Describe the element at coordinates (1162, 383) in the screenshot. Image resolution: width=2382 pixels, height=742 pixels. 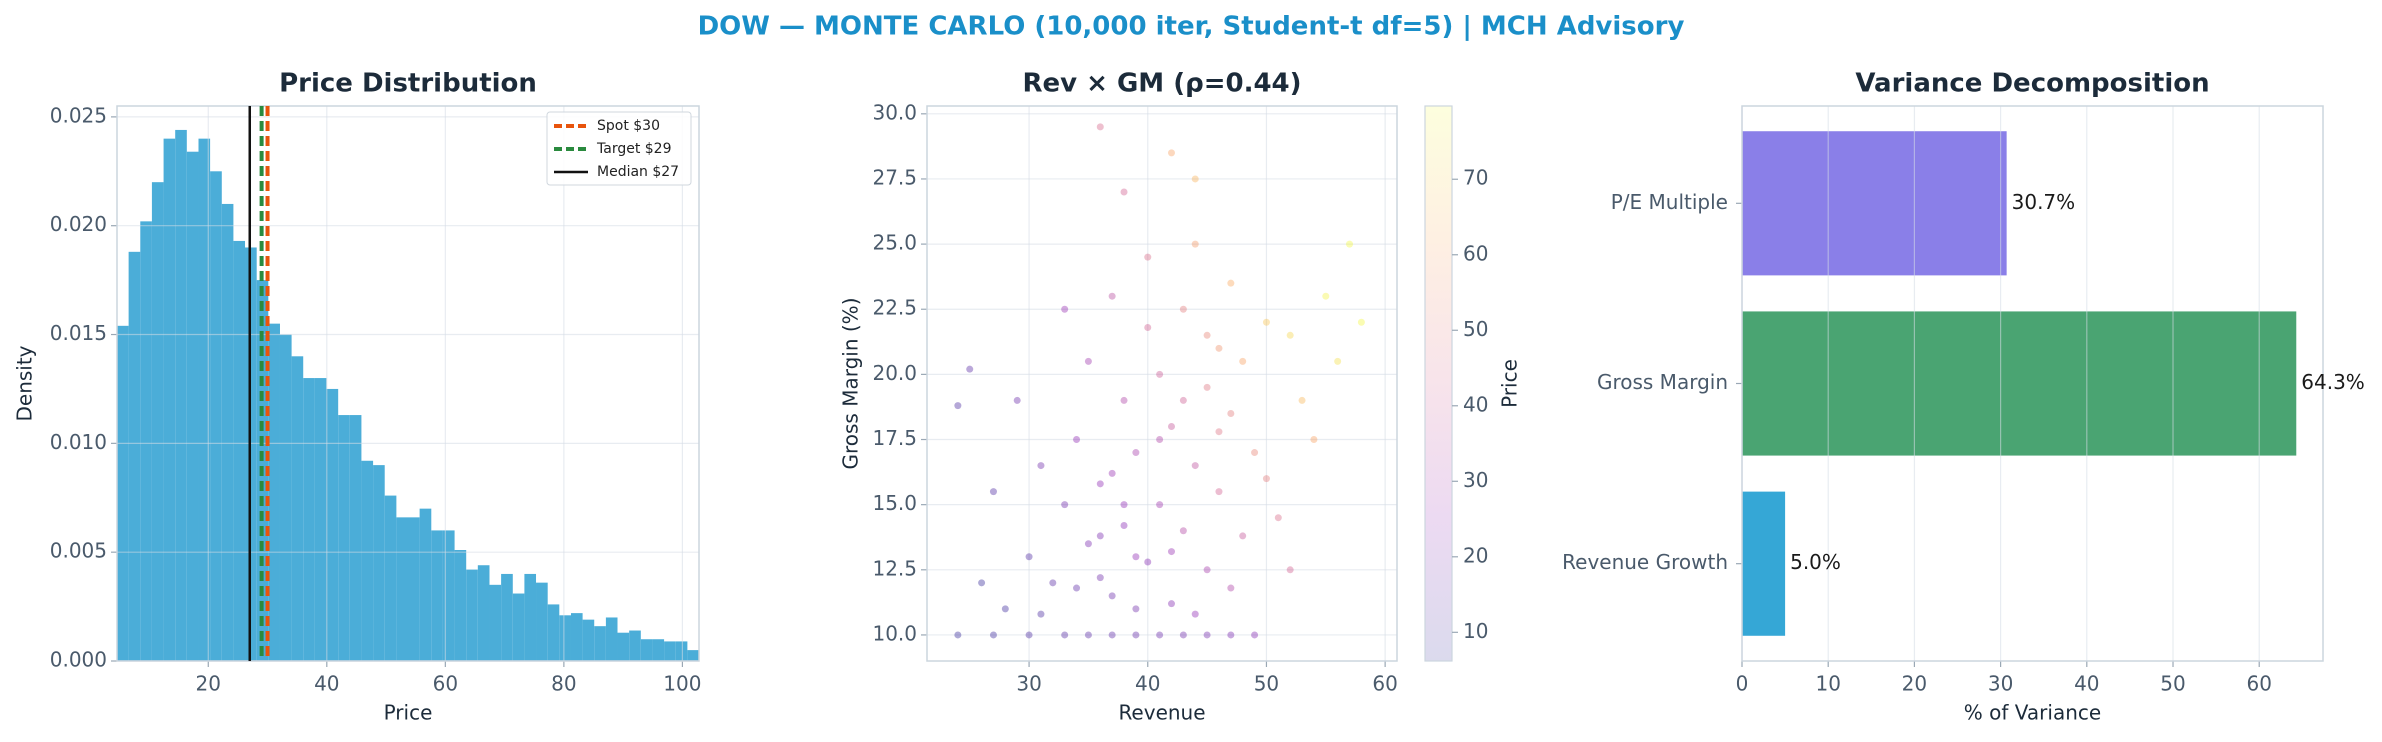
I see `plot-area` at that location.